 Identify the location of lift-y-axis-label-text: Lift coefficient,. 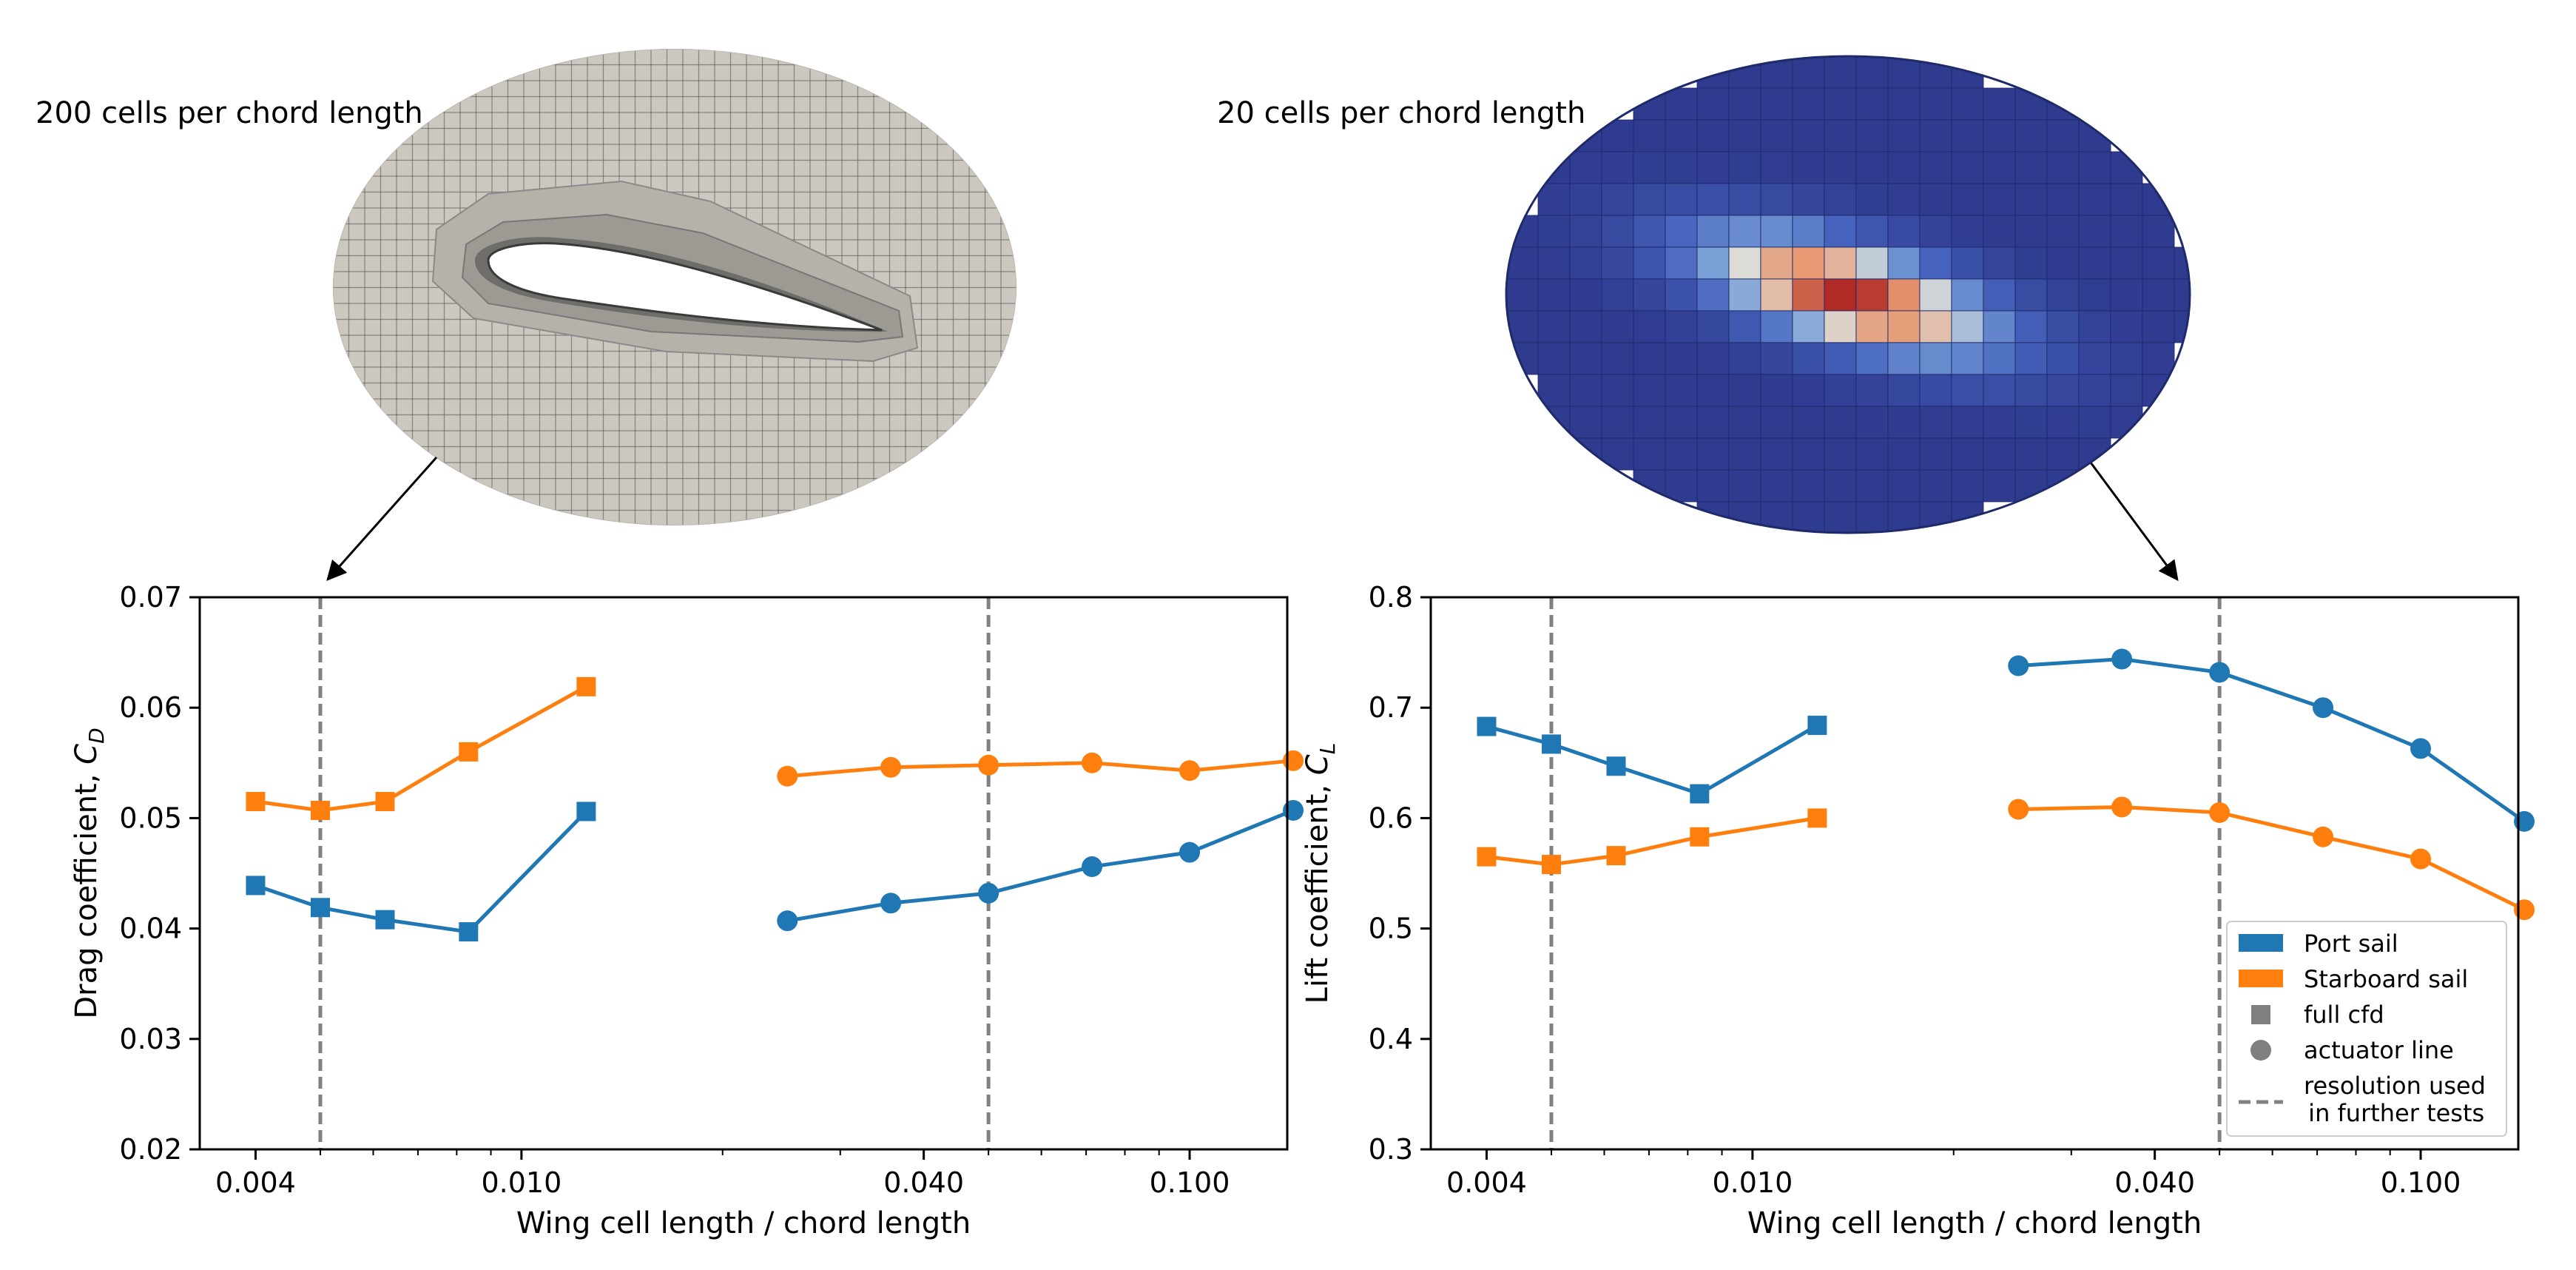
(1318, 889).